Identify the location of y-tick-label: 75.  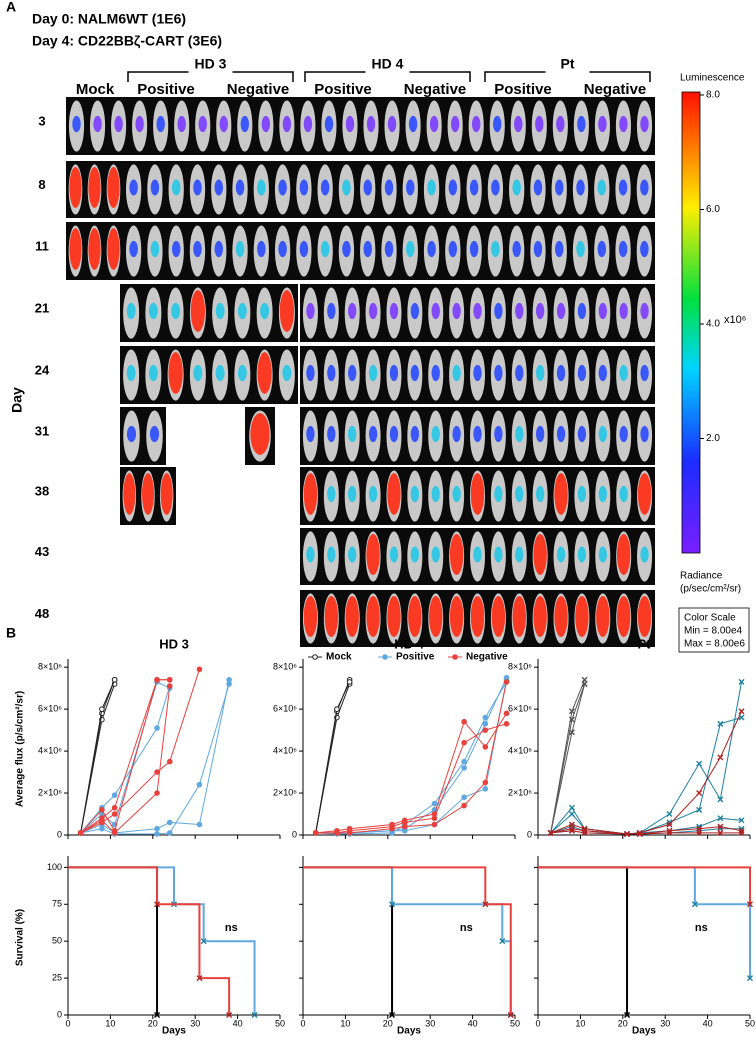
(57, 904).